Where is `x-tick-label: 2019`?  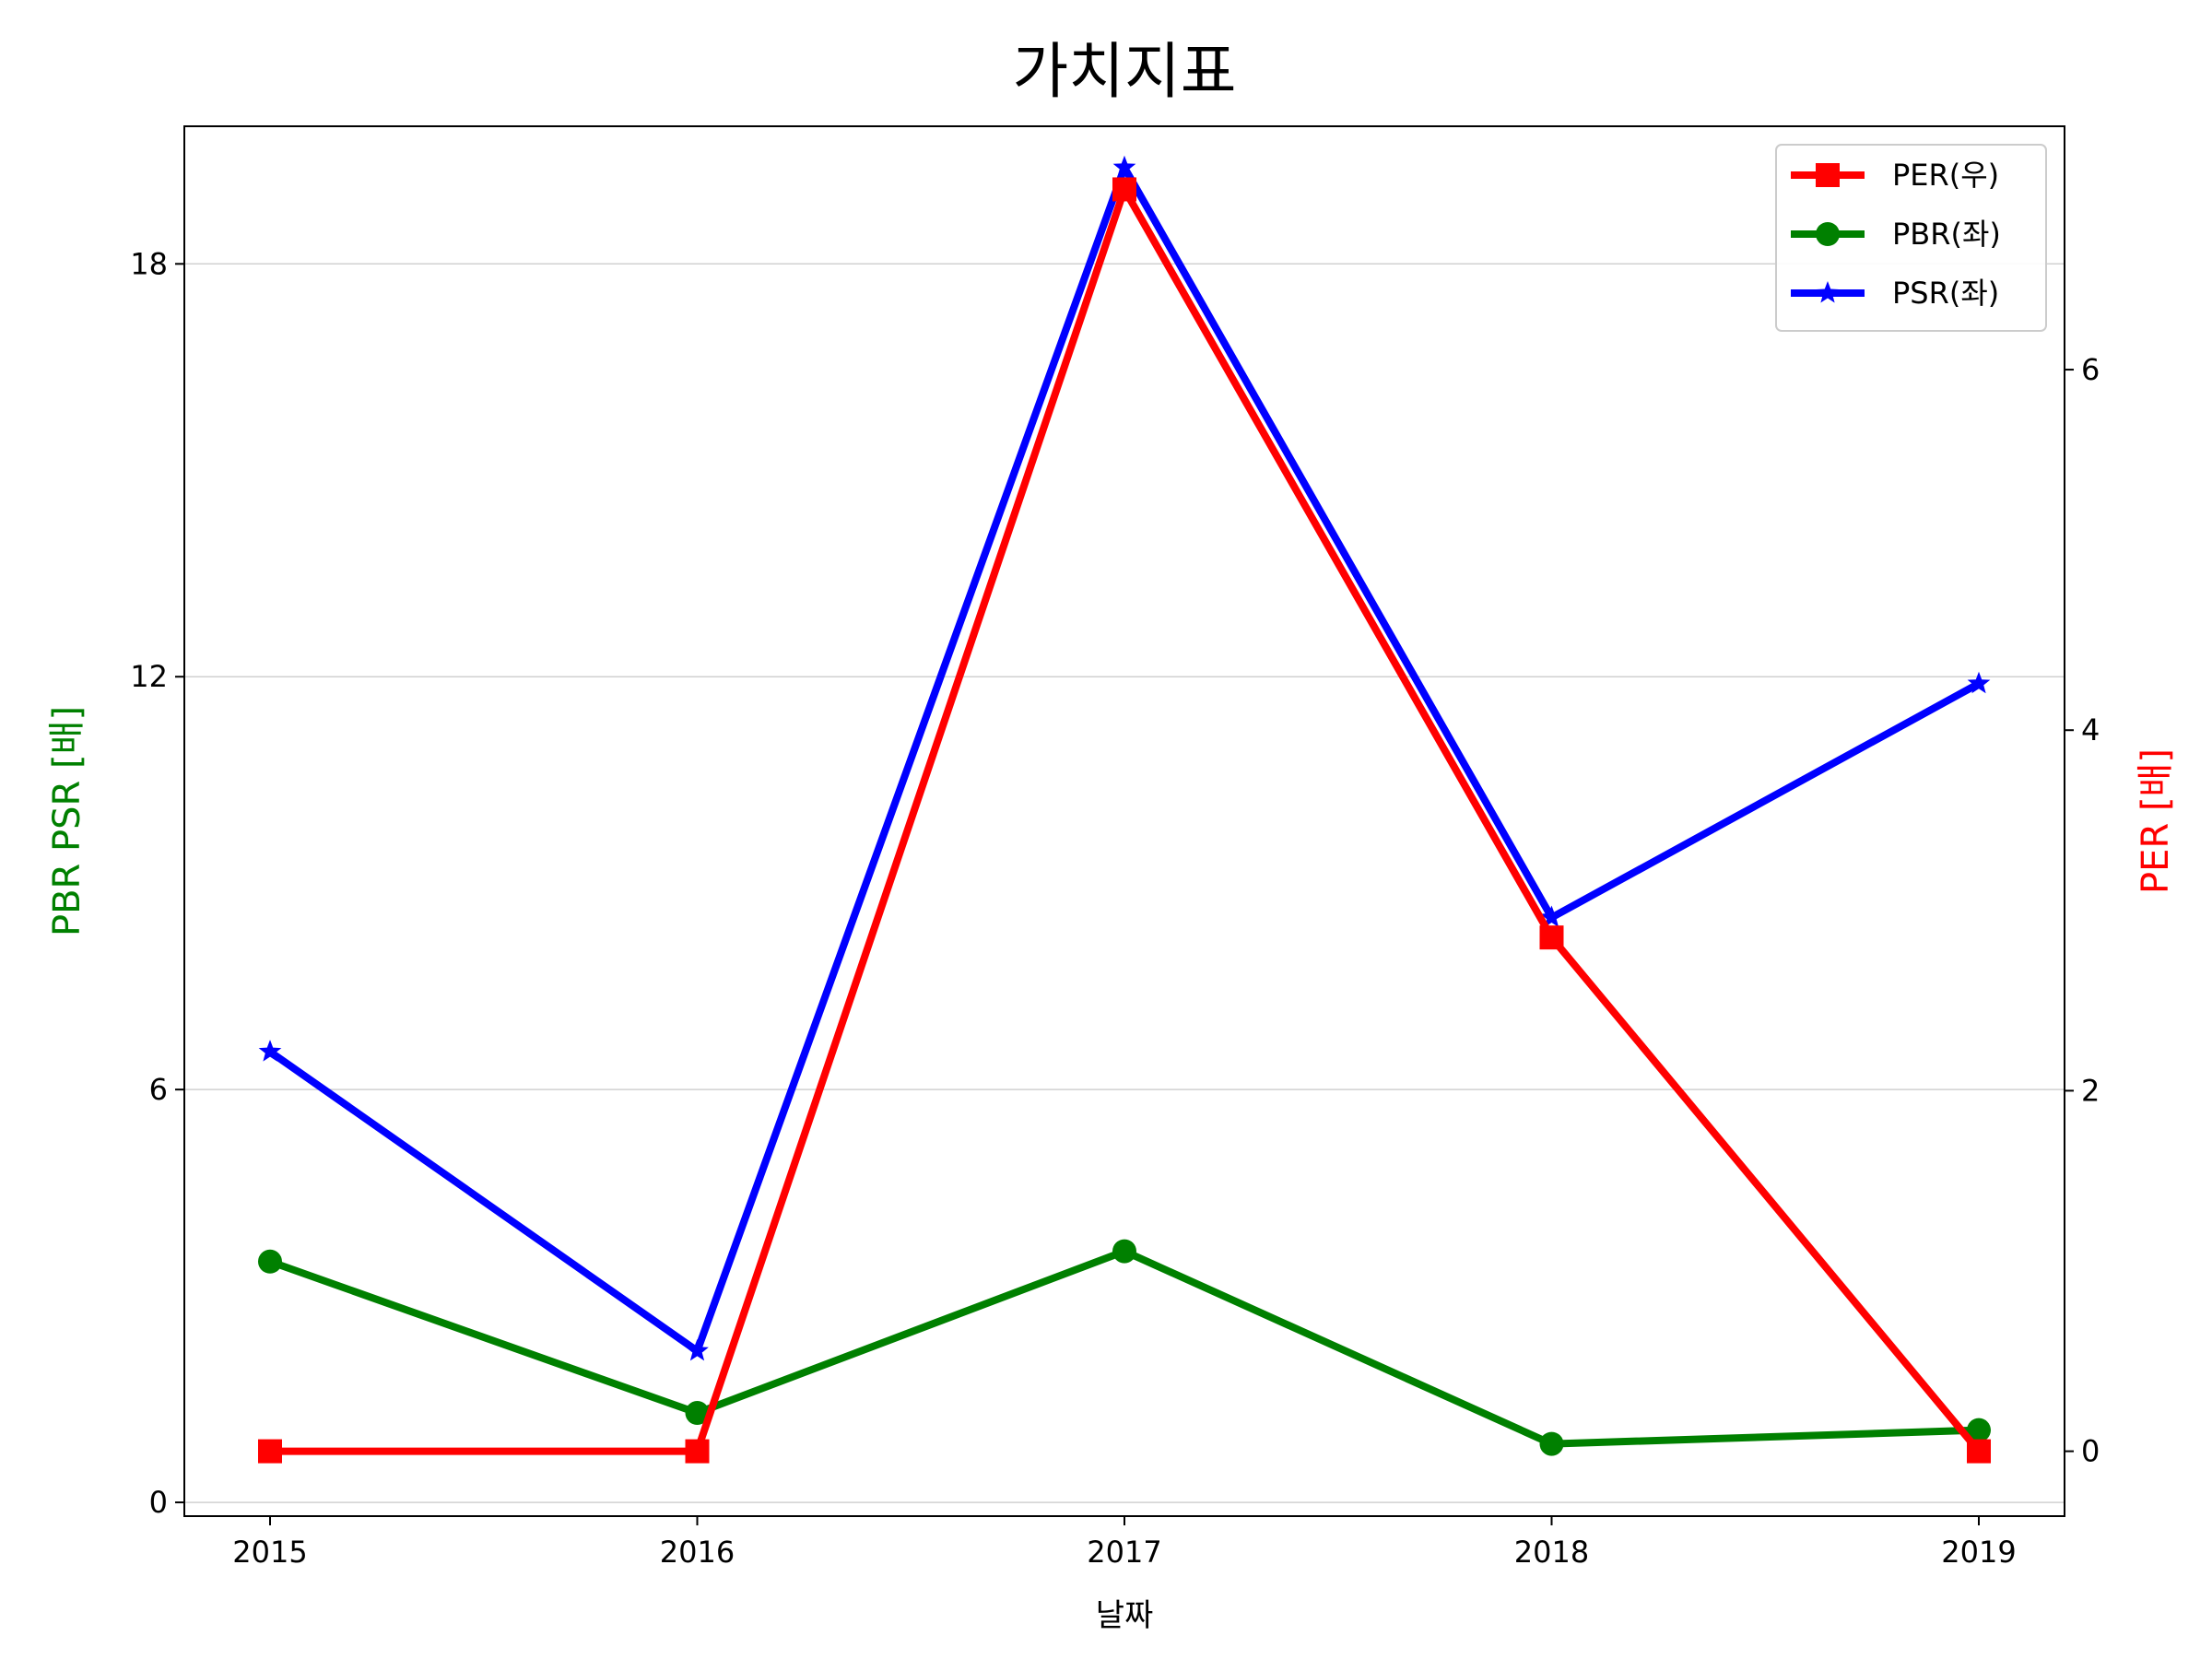 x-tick-label: 2019 is located at coordinates (1978, 1552).